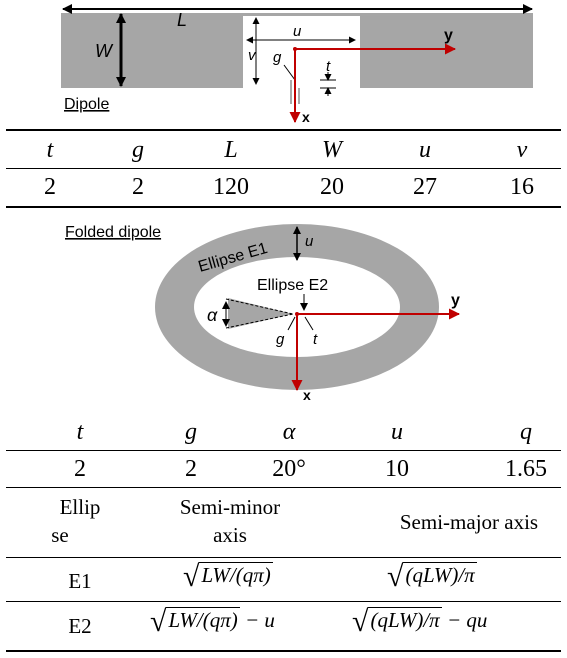 This screenshot has width=567, height=658. Describe the element at coordinates (289, 469) in the screenshot. I see `folded-value-alpha: 20°` at that location.